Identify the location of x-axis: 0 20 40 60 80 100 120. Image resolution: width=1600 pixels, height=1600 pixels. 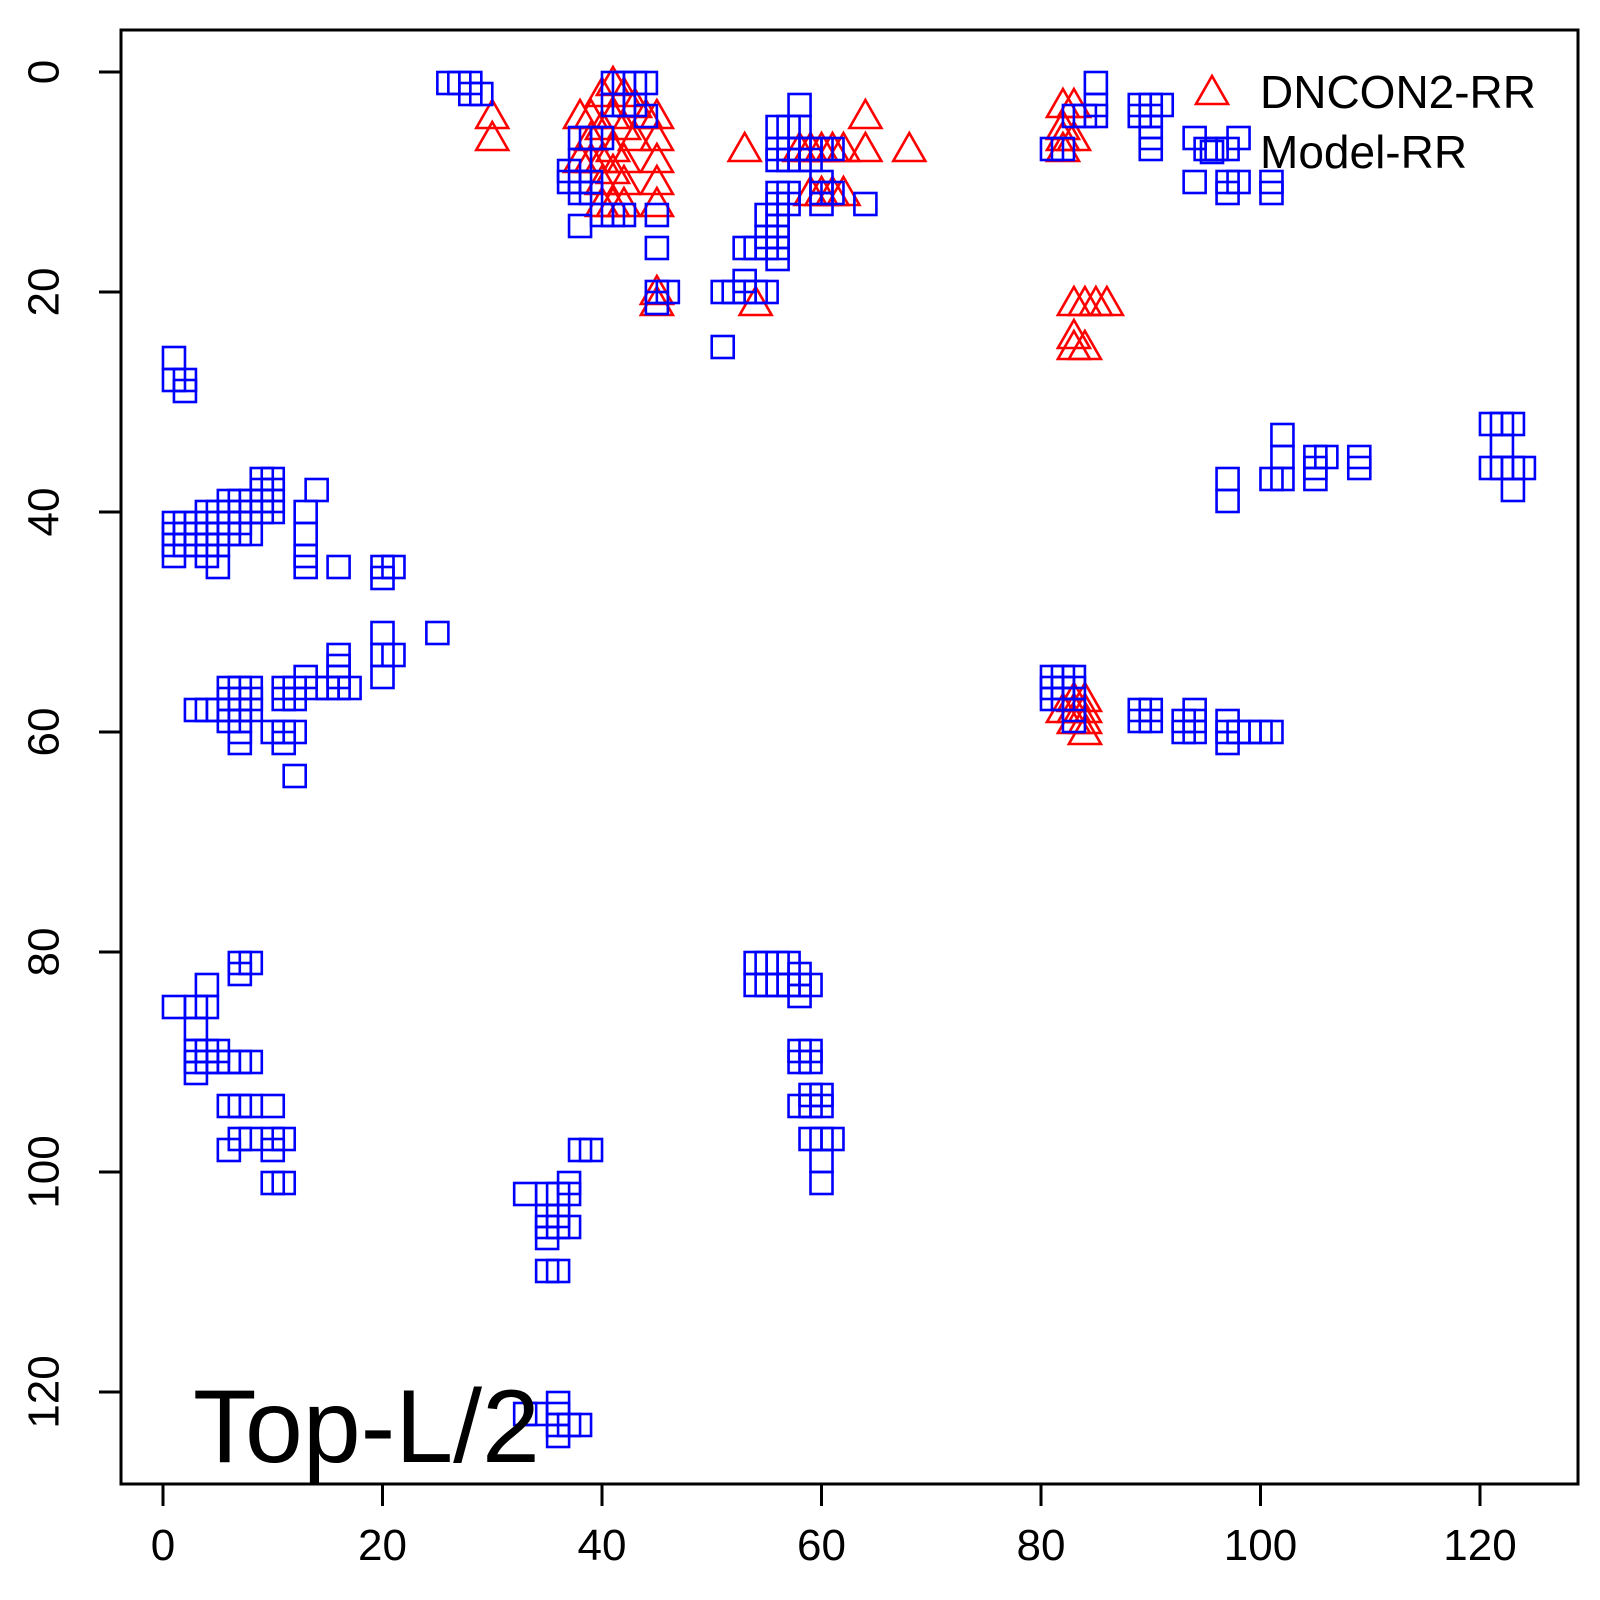
(834, 1526).